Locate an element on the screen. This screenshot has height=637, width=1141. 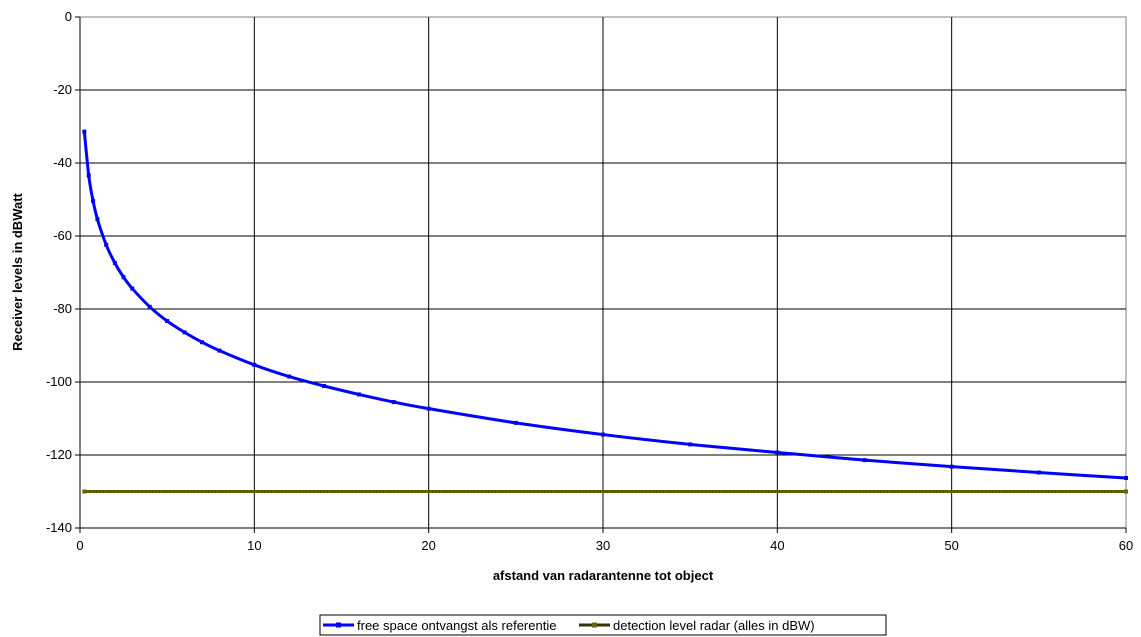
y-tick-label: -40 is located at coordinates (62, 162).